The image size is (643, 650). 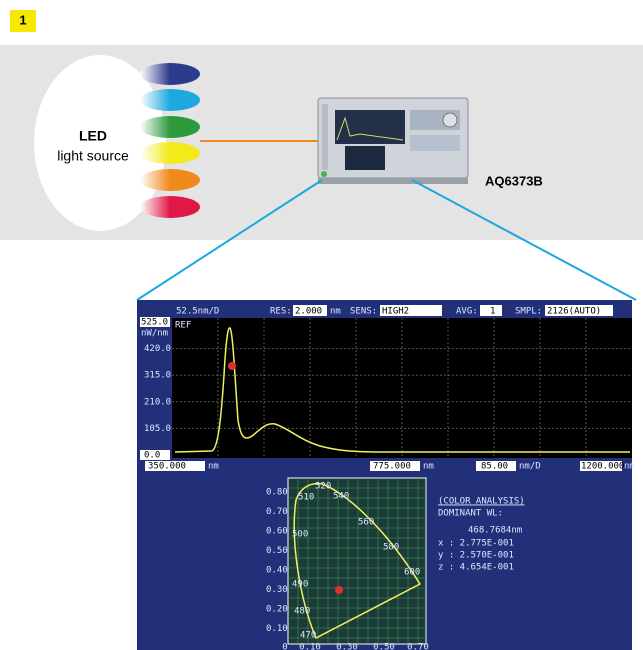 What do you see at coordinates (152, 456) in the screenshot?
I see `y-tick-label: 0.0` at bounding box center [152, 456].